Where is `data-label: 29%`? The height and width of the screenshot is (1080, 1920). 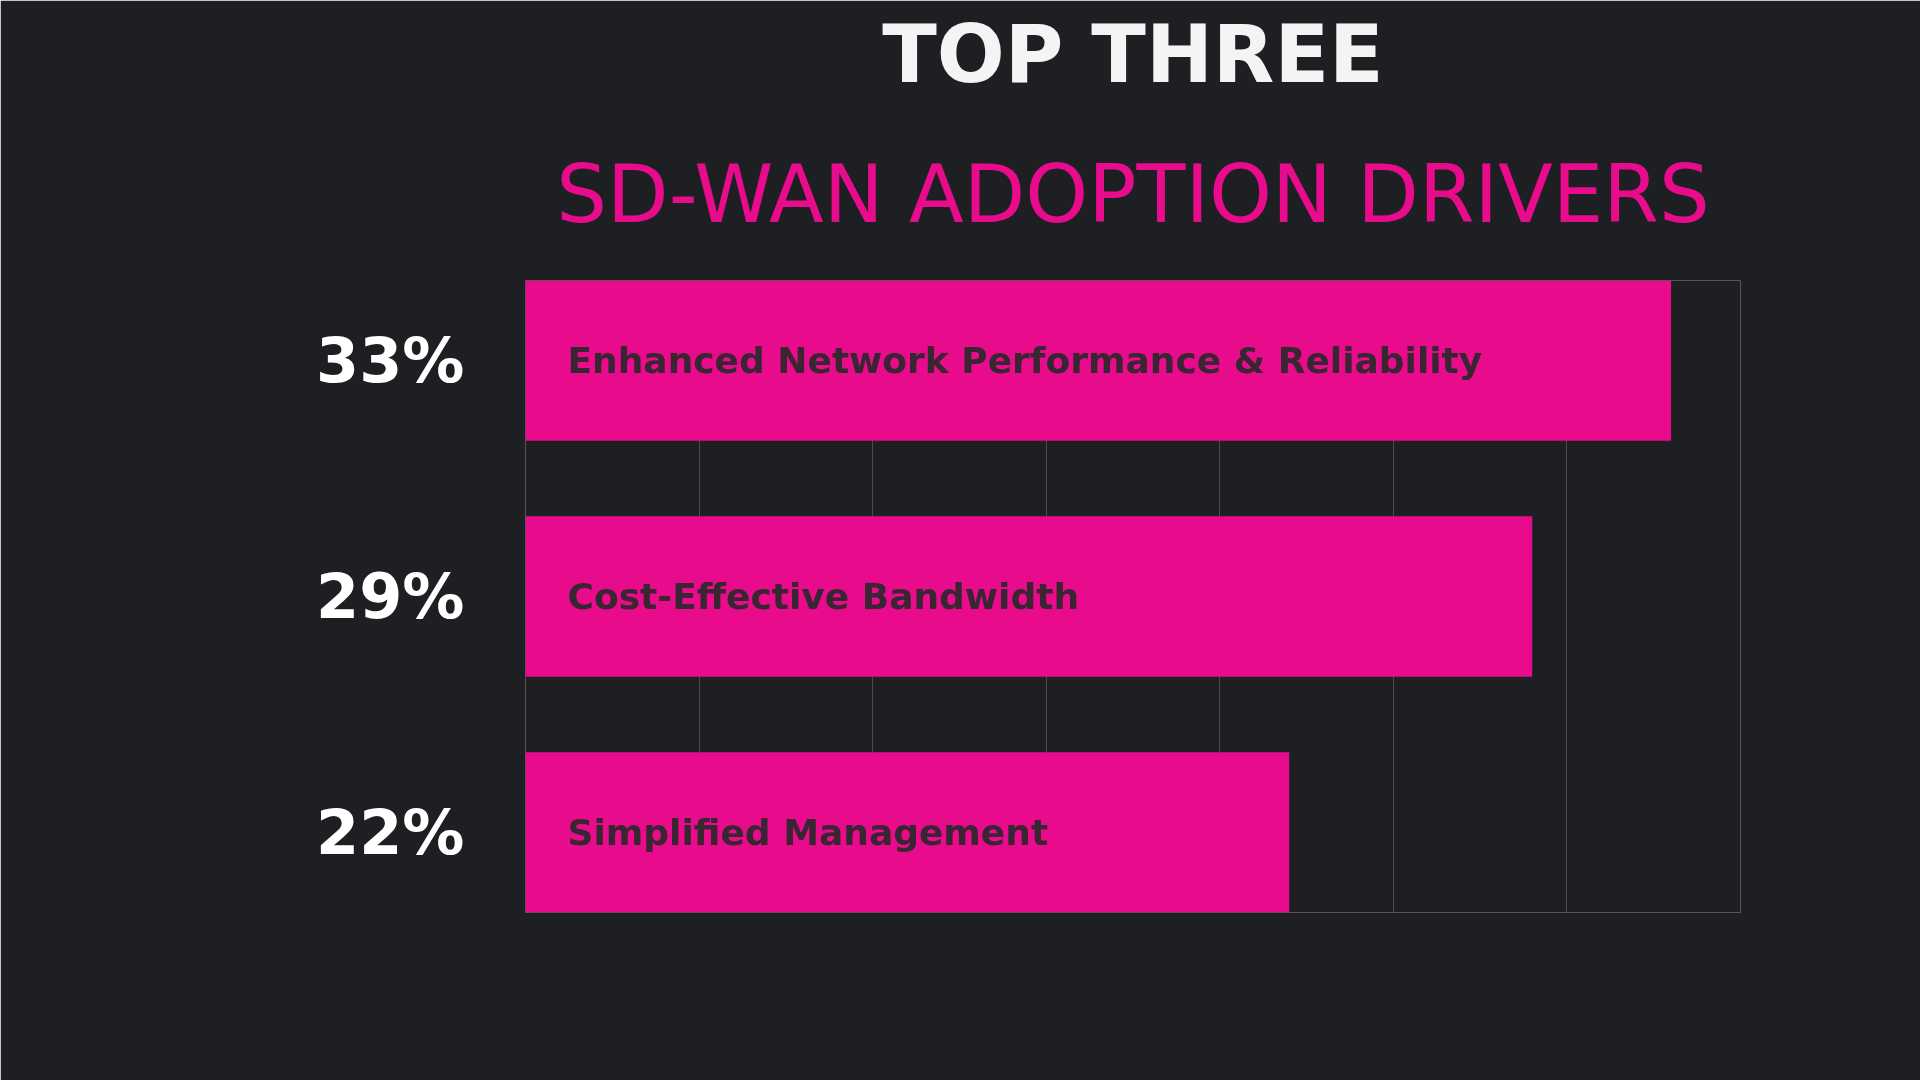 data-label: 29% is located at coordinates (390, 596).